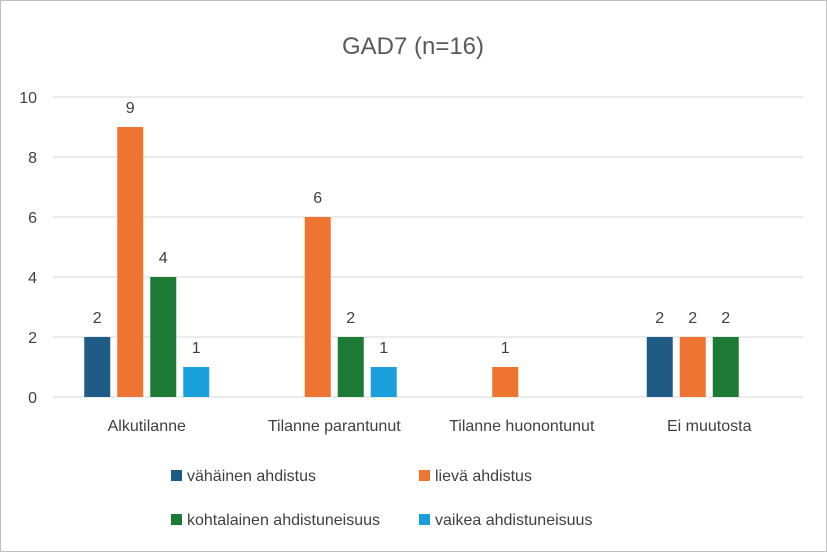 The height and width of the screenshot is (552, 827). Describe the element at coordinates (147, 426) in the screenshot. I see `x-category-label: Alkutilanne` at that location.